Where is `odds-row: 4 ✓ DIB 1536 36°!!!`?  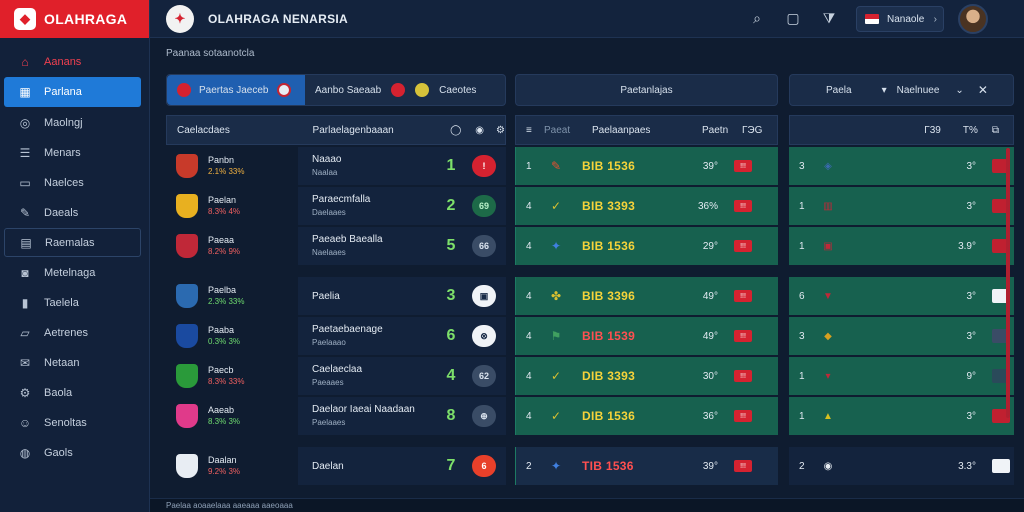
odds-row: 4 ✓ DIB 1536 36°!!! is located at coordinates (646, 416).